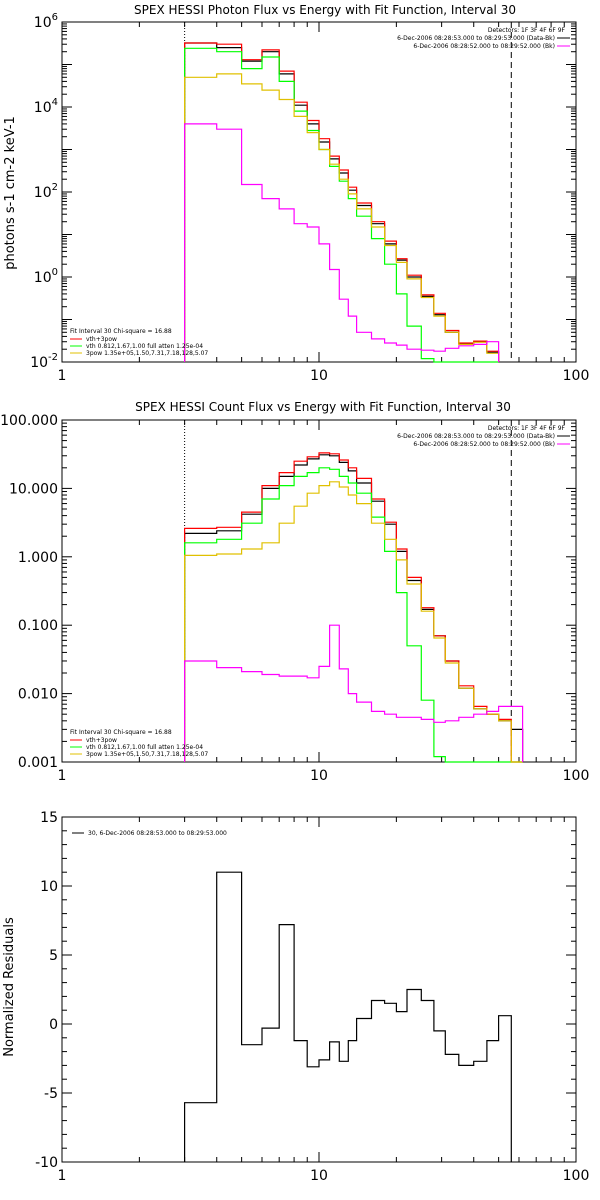 The width and height of the screenshot is (600, 1200). Describe the element at coordinates (576, 776) in the screenshot. I see `count-flux-x-tick-label: 100` at that location.